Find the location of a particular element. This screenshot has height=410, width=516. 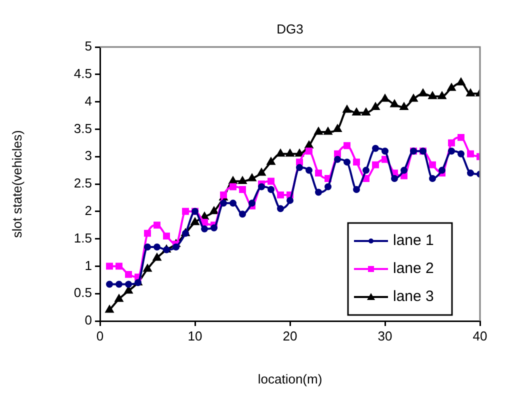

y-tick-label: 3 is located at coordinates (88, 156).